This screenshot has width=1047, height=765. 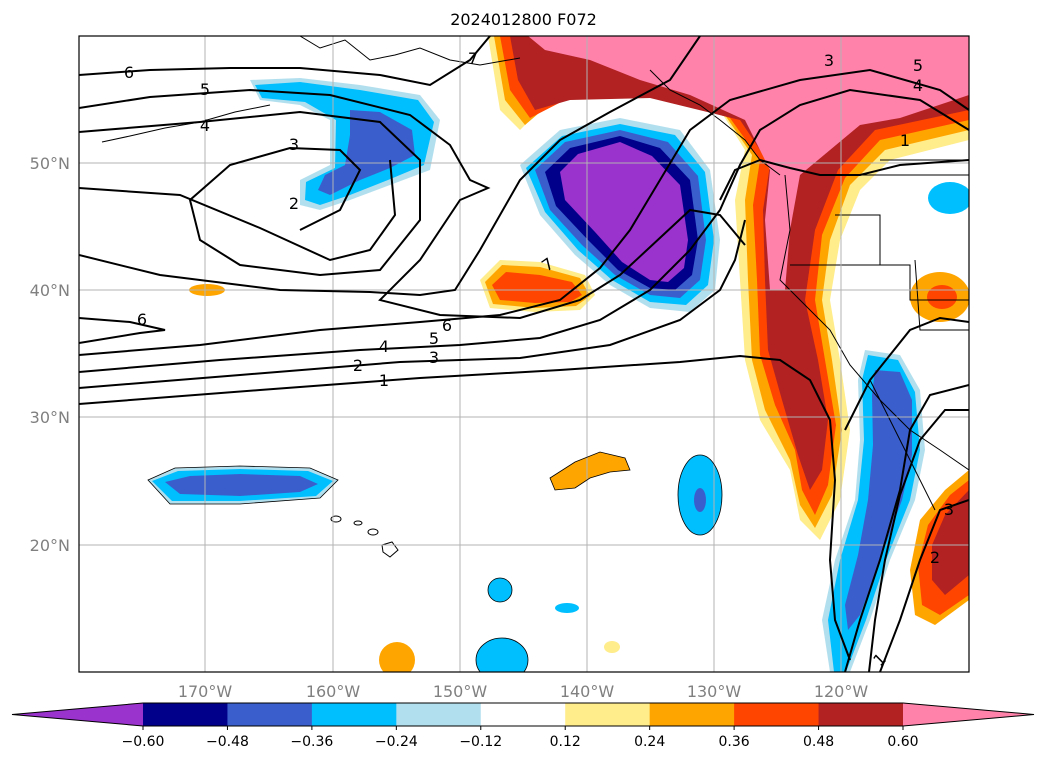 I want to click on colorbar-tick-label: 0.24, so click(x=649, y=742).